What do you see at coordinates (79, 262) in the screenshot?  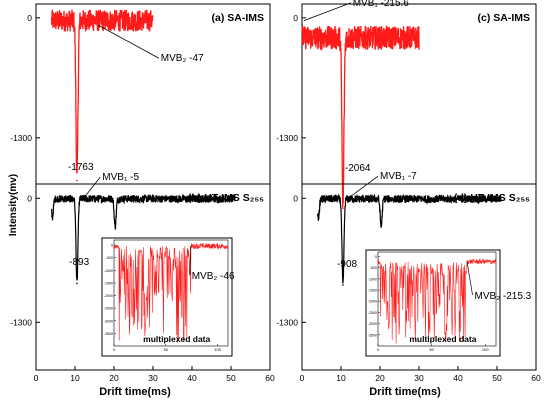 I see `annotation-label: -893` at bounding box center [79, 262].